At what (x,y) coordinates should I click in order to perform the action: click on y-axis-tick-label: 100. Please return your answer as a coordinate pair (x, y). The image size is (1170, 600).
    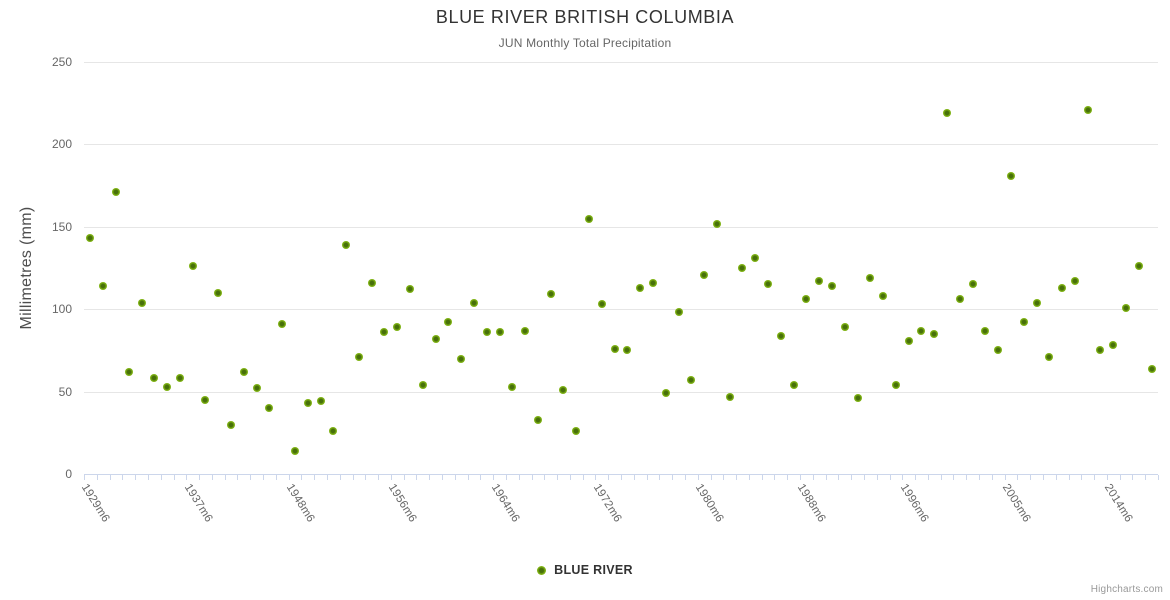
    Looking at the image, I should click on (61, 309).